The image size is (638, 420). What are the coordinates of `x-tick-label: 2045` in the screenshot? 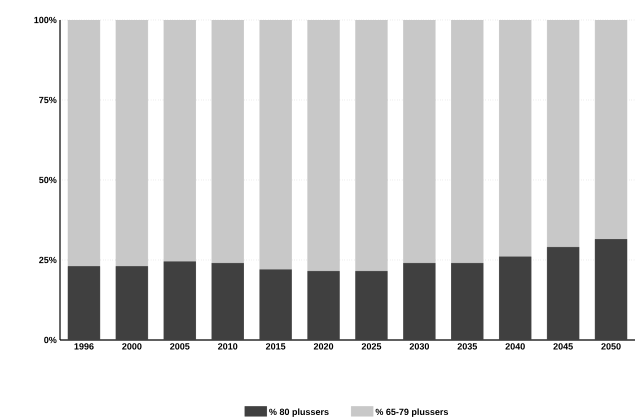 It's located at (563, 346).